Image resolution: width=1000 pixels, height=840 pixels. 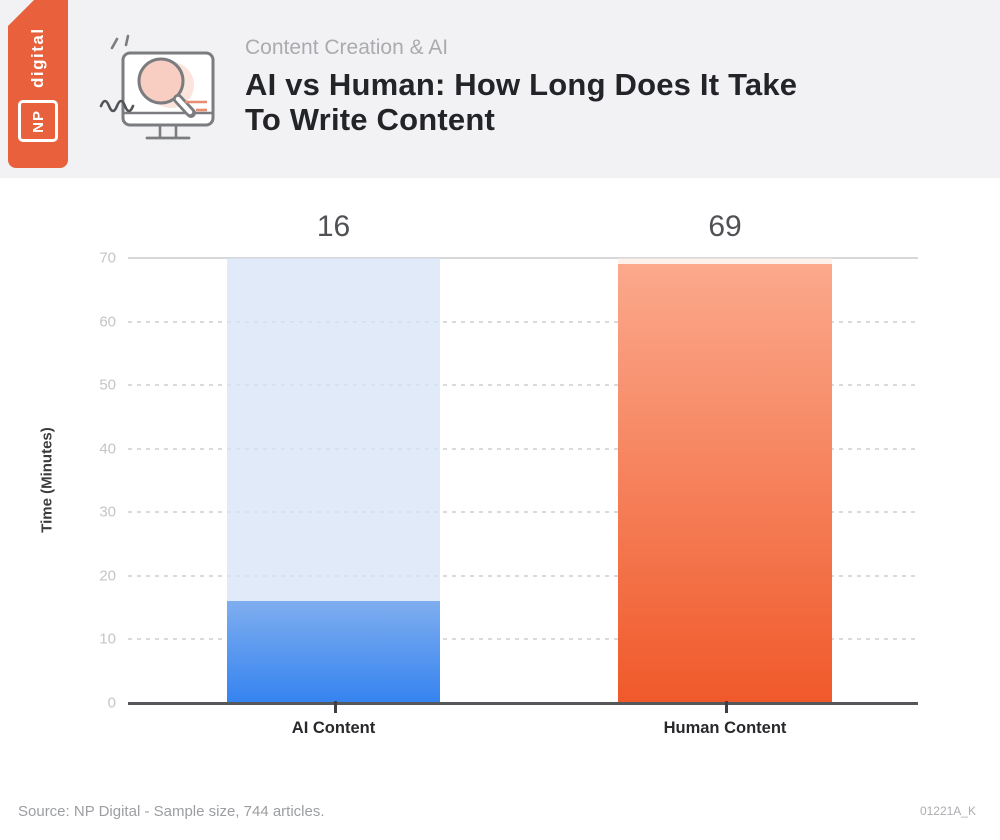 I want to click on monitor-magnifier-icon, so click(x=159, y=88).